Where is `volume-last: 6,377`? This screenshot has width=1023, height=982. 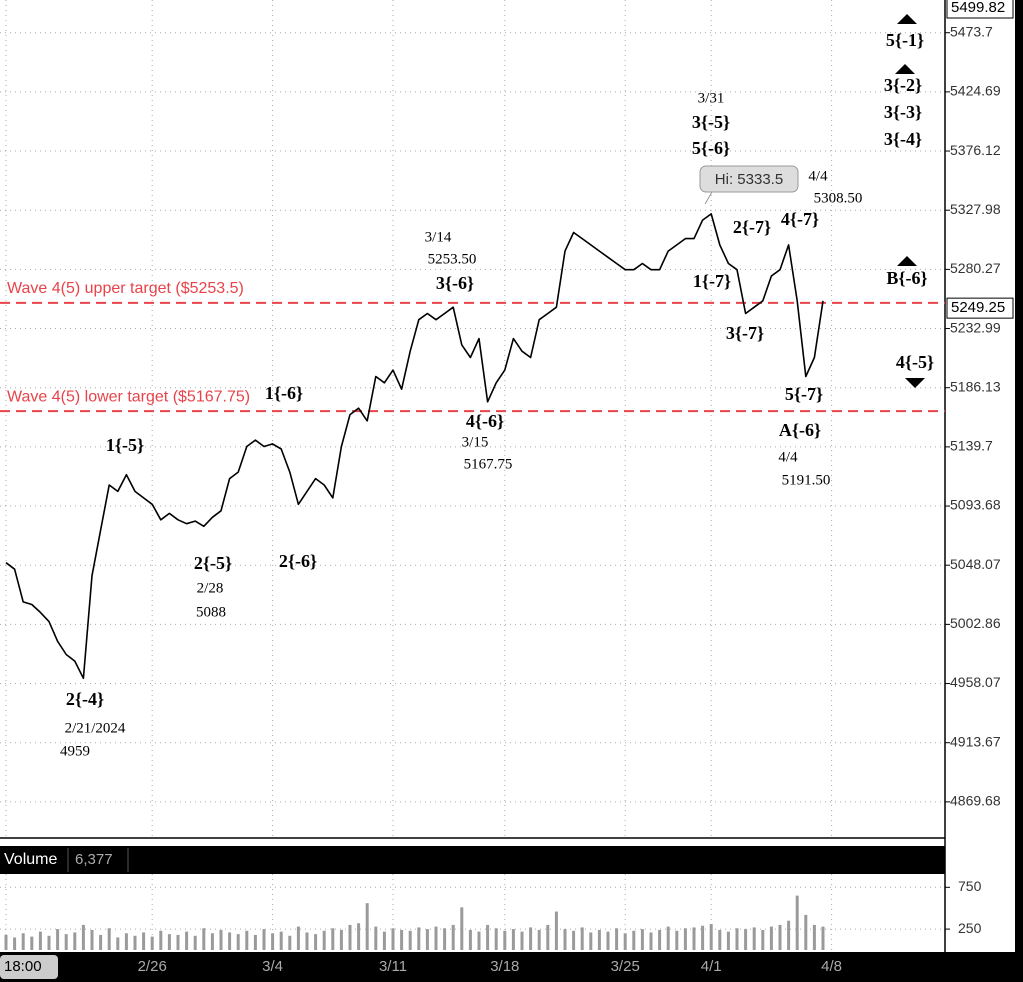 volume-last: 6,377 is located at coordinates (94, 859).